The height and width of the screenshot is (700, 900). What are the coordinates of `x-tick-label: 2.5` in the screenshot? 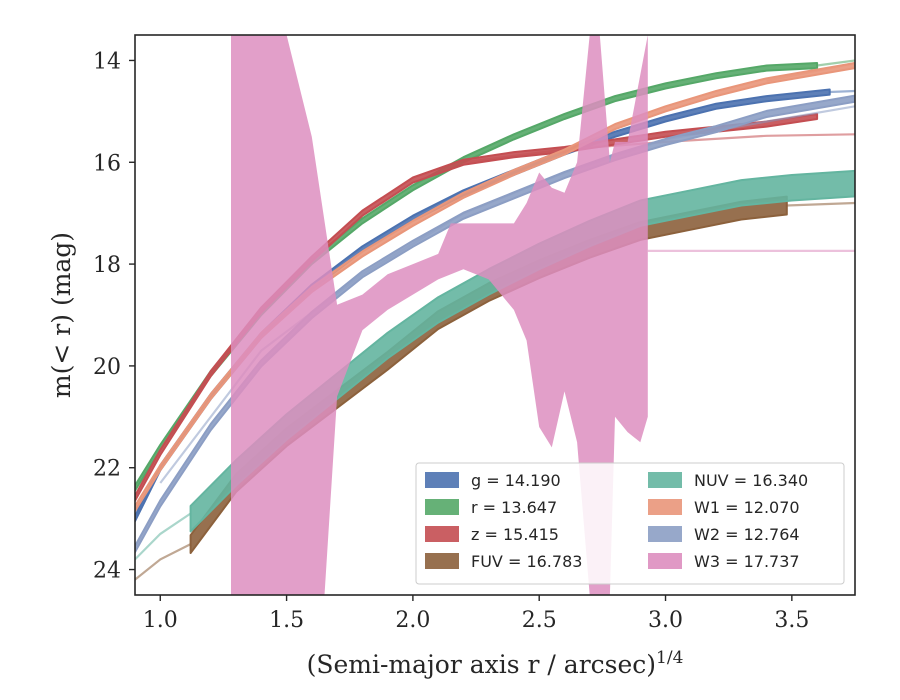 It's located at (539, 620).